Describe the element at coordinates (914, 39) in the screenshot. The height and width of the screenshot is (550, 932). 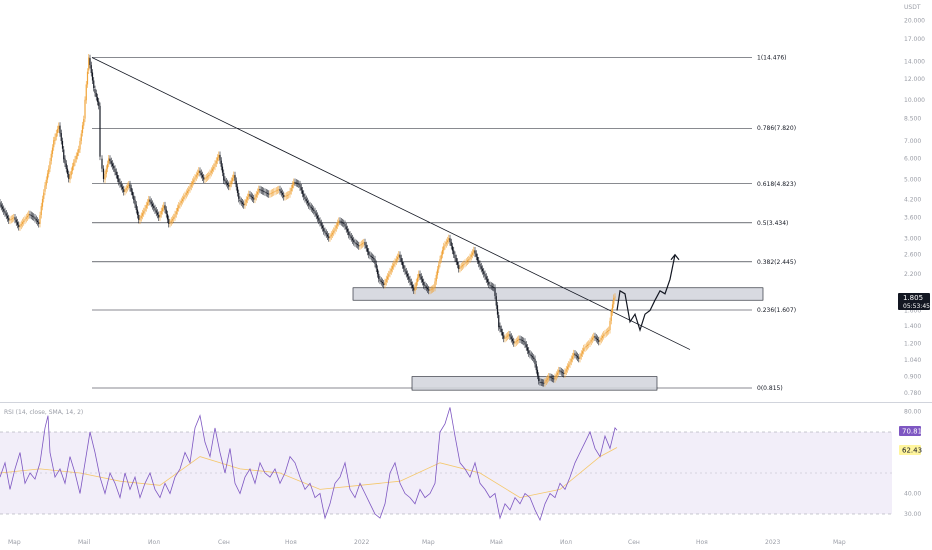
I see `price-tick-label: 17.000` at that location.